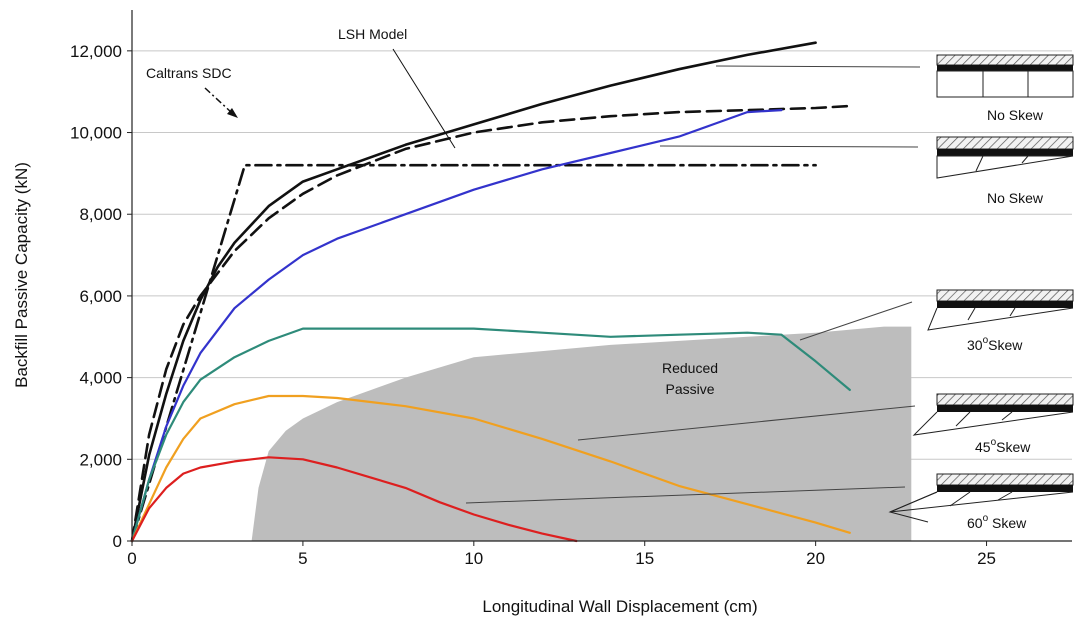 The height and width of the screenshot is (619, 1084). I want to click on lsh-leader-line, so click(424, 98).